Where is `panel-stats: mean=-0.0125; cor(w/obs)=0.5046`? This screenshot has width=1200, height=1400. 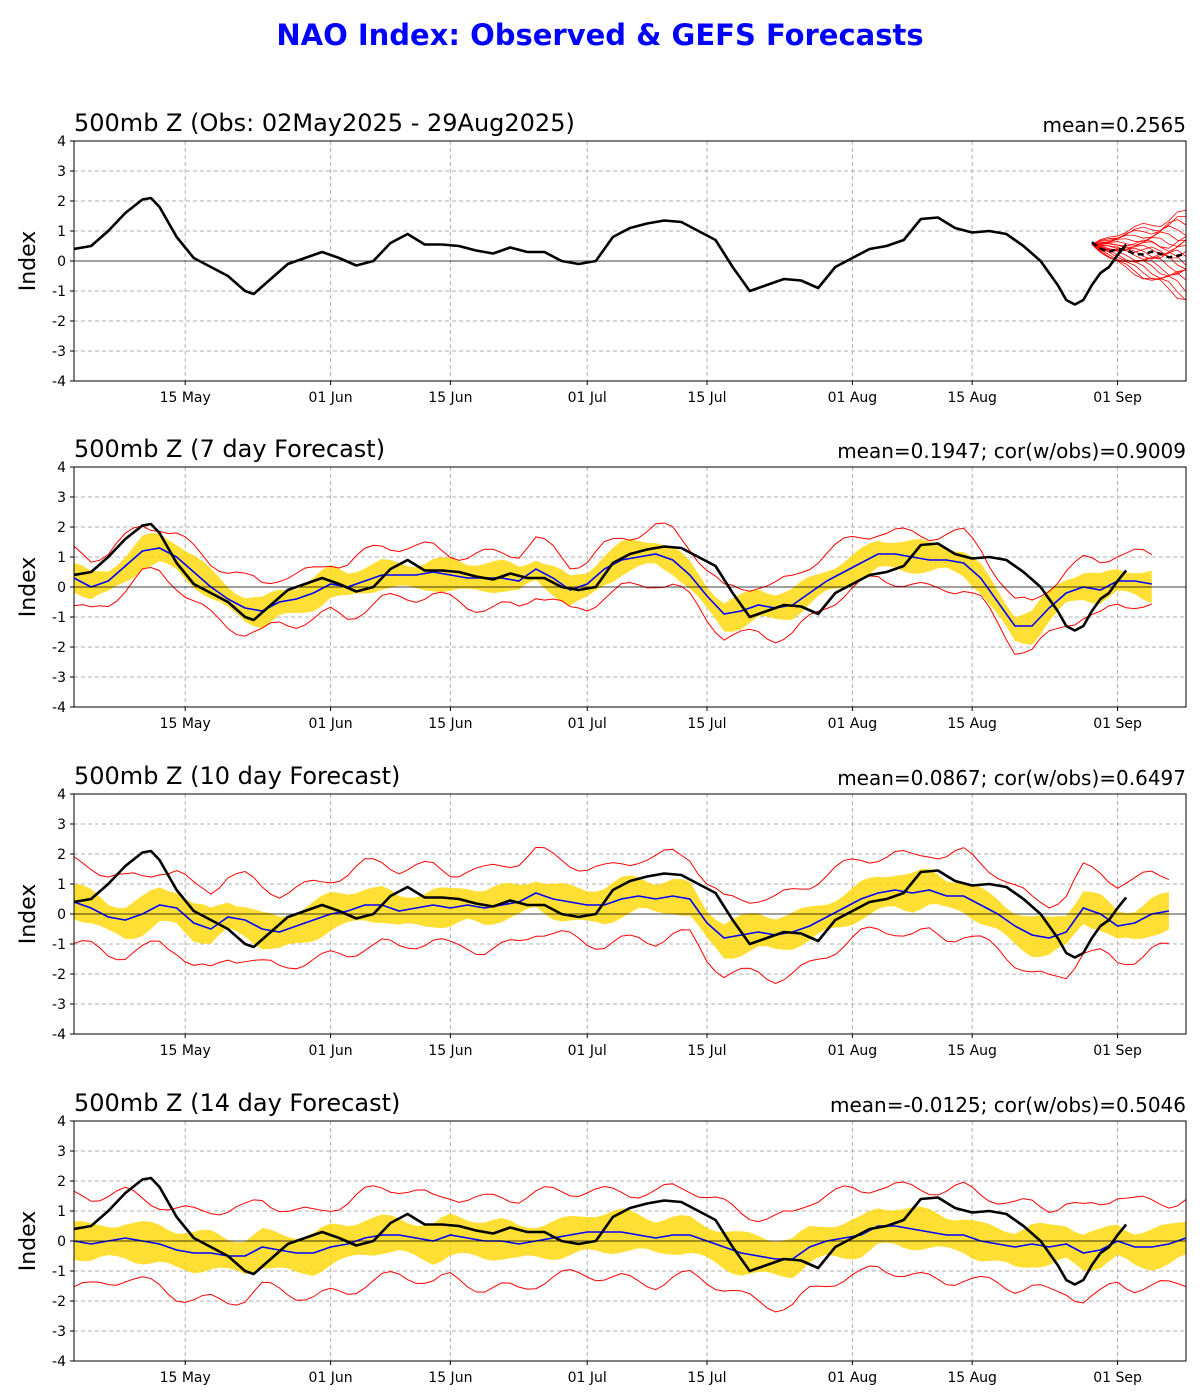 panel-stats: mean=-0.0125; cor(w/obs)=0.5046 is located at coordinates (1008, 1105).